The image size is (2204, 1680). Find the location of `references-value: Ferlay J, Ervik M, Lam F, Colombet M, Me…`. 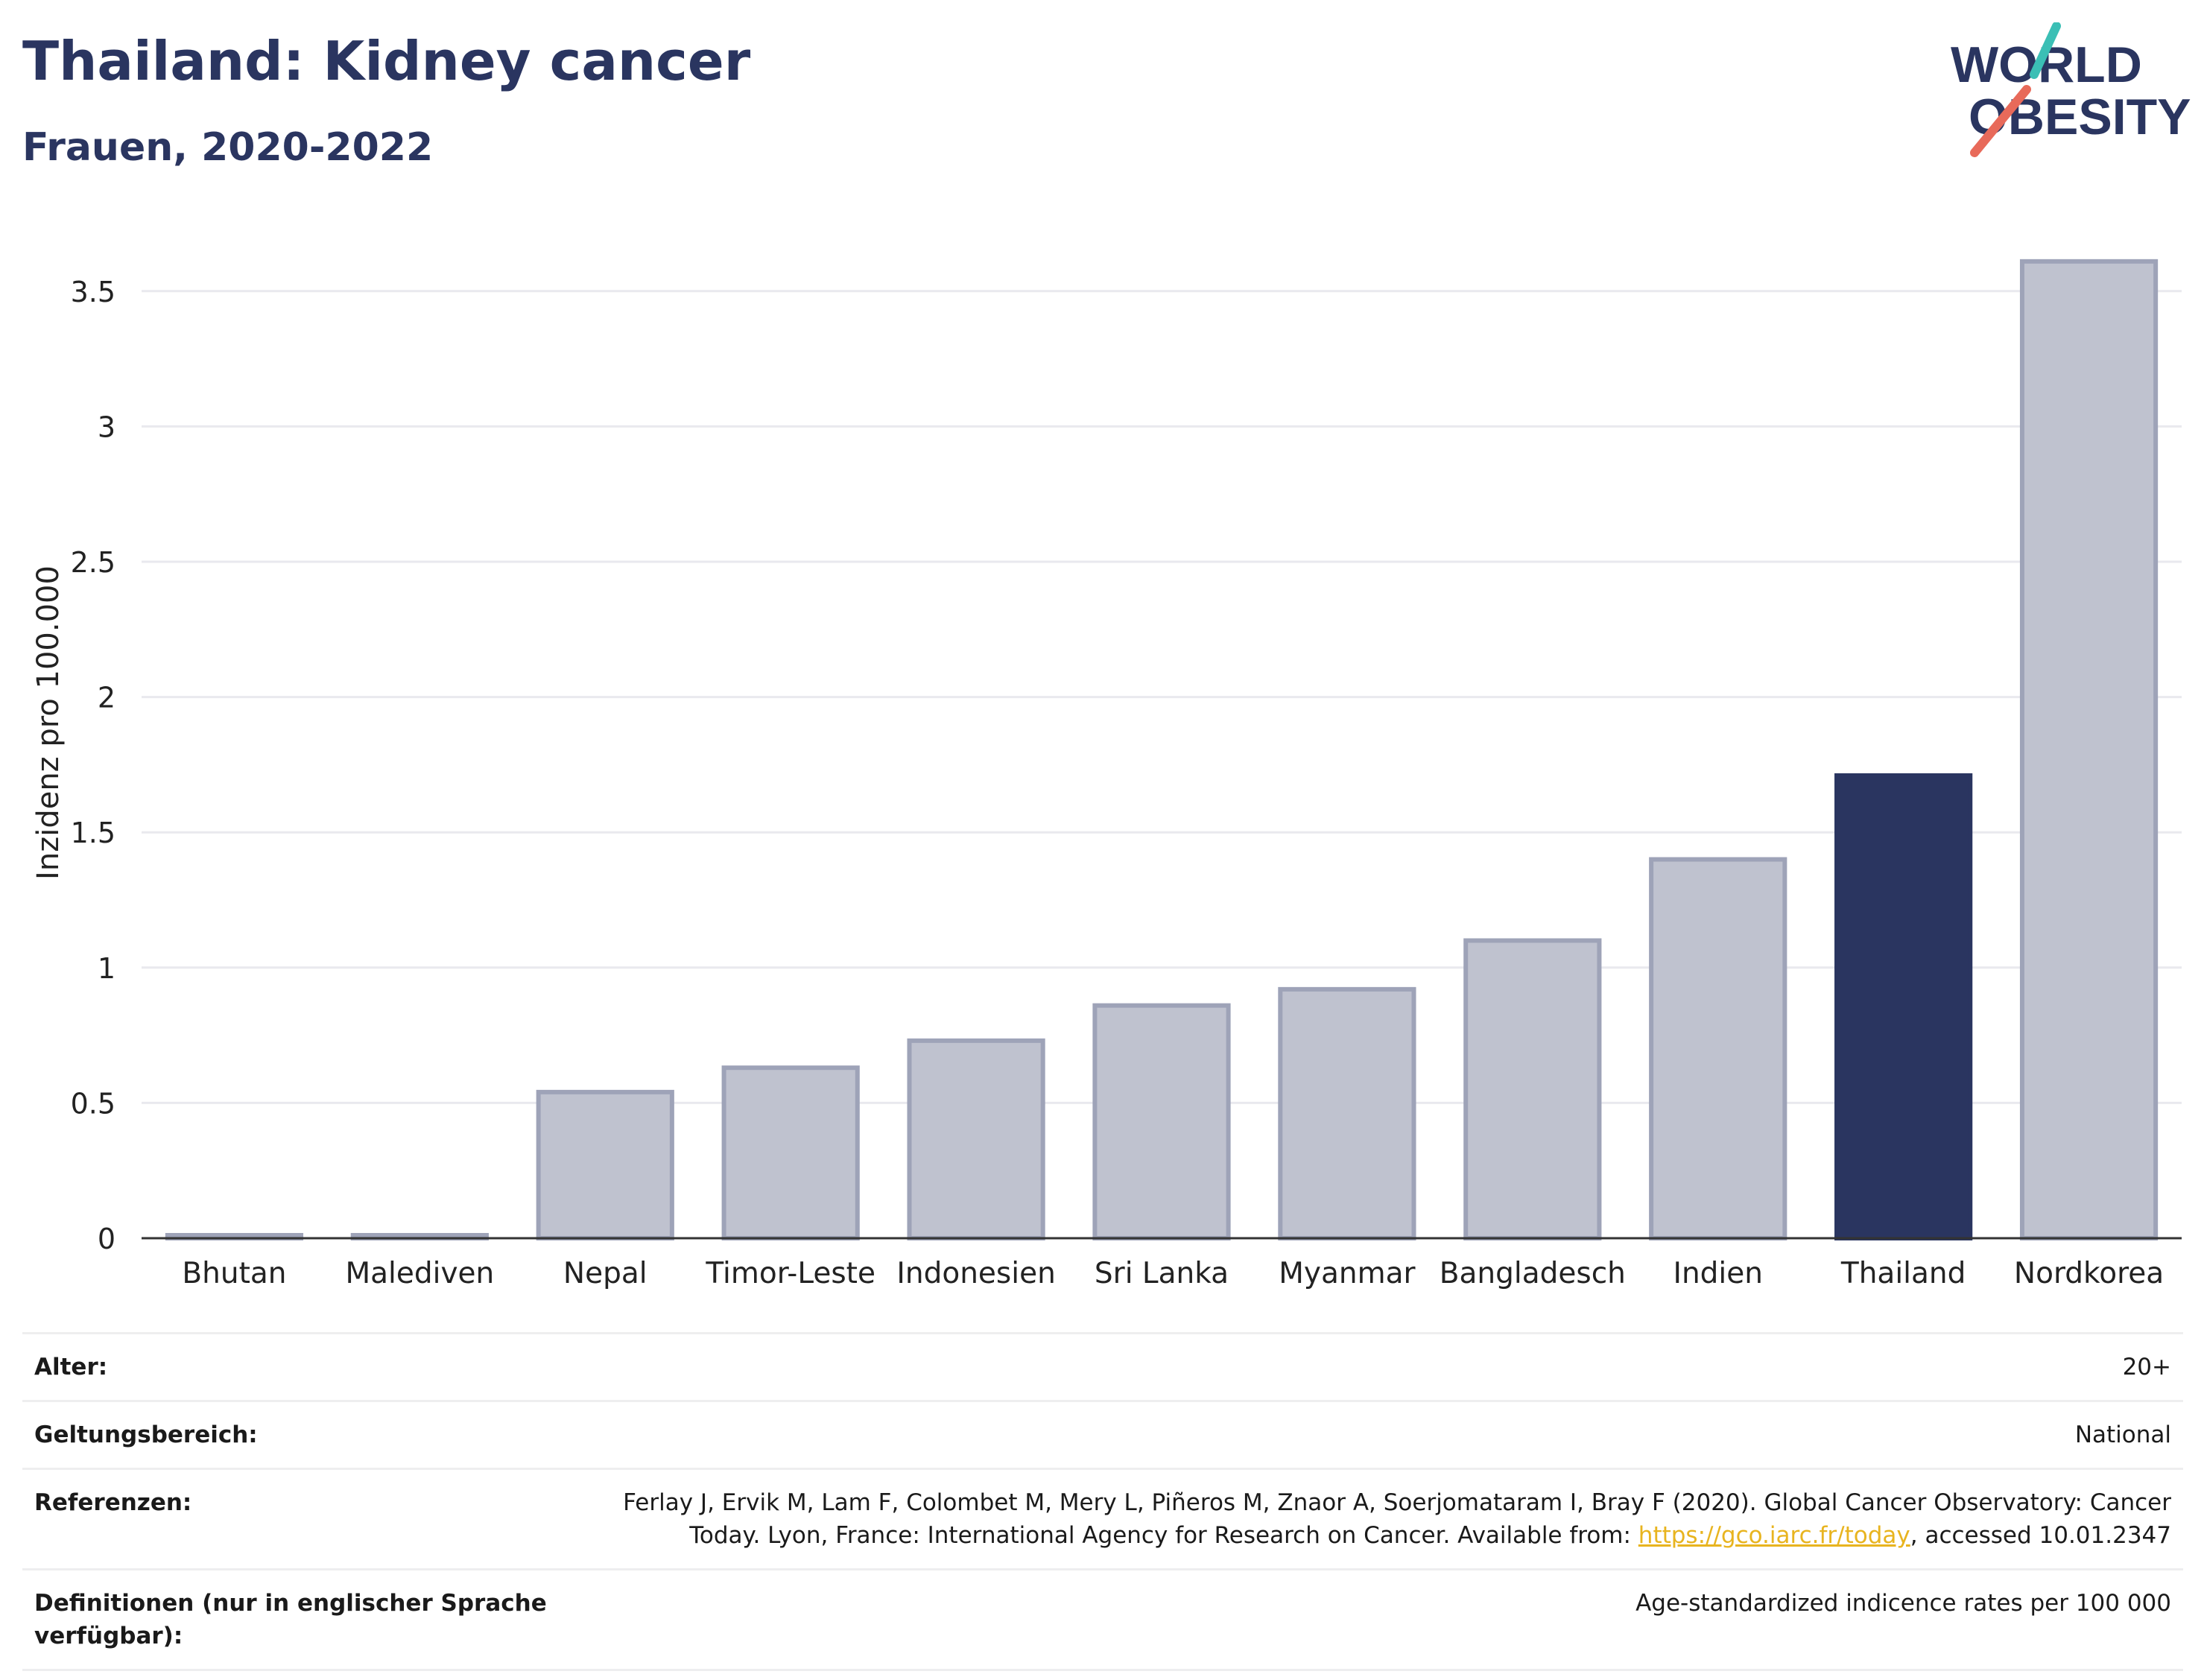

references-value: Ferlay J, Ervik M, Lam F, Colombet M, Me… is located at coordinates (1375, 1519).